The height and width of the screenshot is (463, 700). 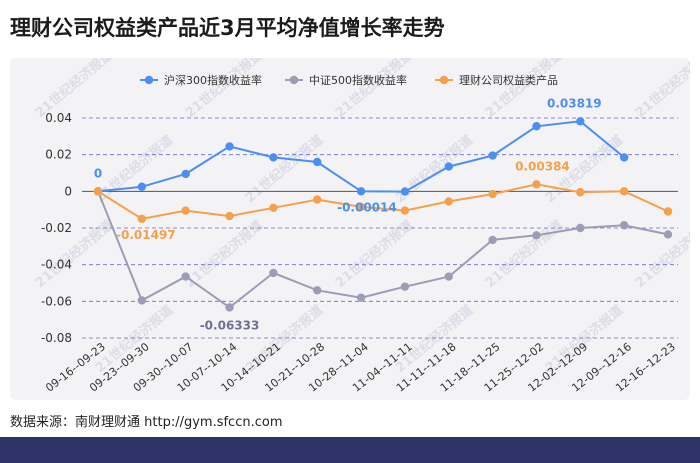 What do you see at coordinates (68, 191) in the screenshot?
I see `y-tick-label: 0` at bounding box center [68, 191].